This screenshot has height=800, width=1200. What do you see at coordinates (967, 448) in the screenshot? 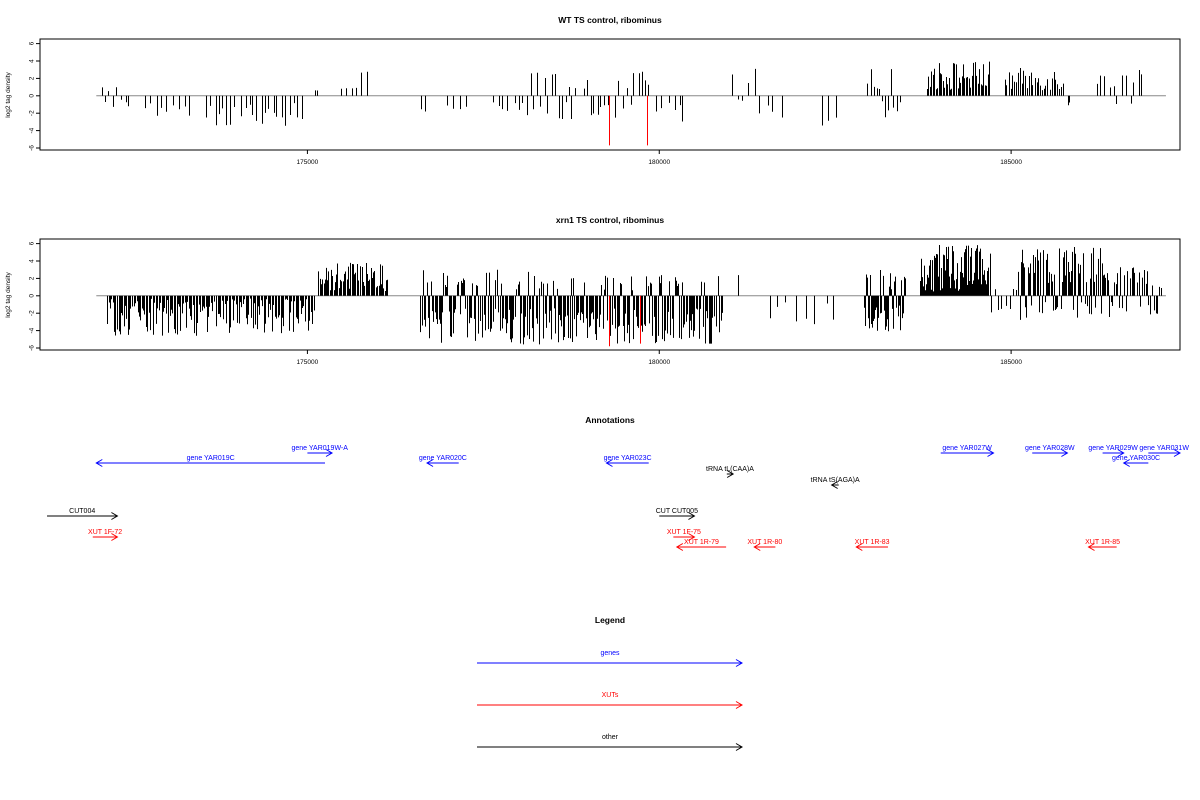
I see `annotation-label: gene YAR027W` at bounding box center [967, 448].